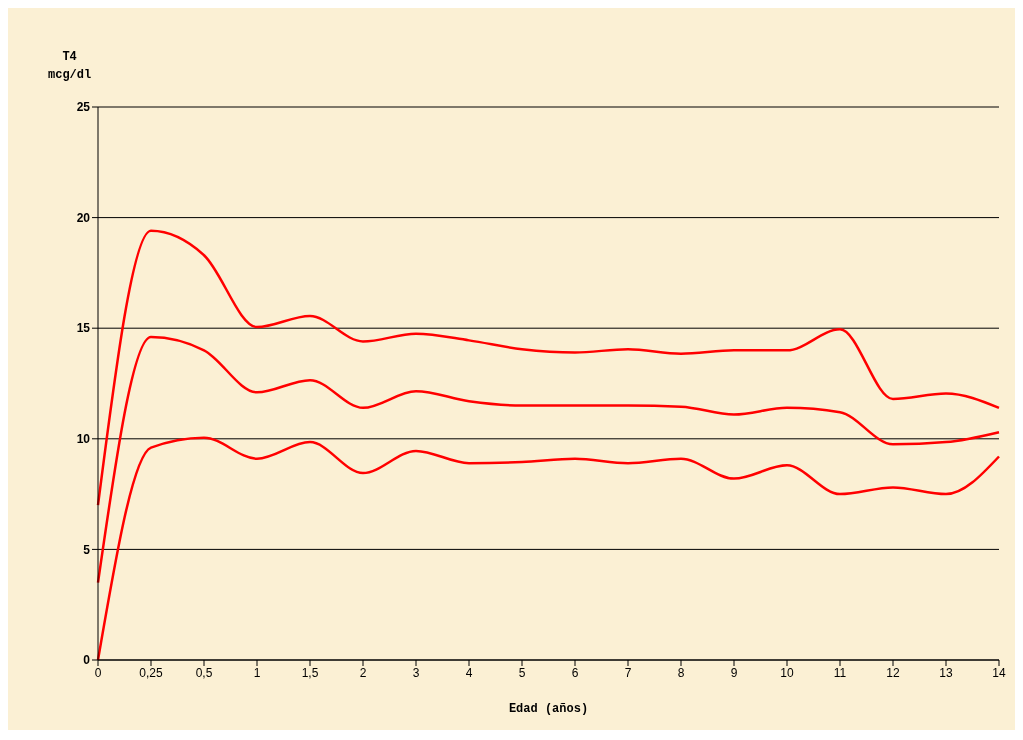 This screenshot has height=740, width=1023. What do you see at coordinates (83, 439) in the screenshot?
I see `y-tick-label: 10` at bounding box center [83, 439].